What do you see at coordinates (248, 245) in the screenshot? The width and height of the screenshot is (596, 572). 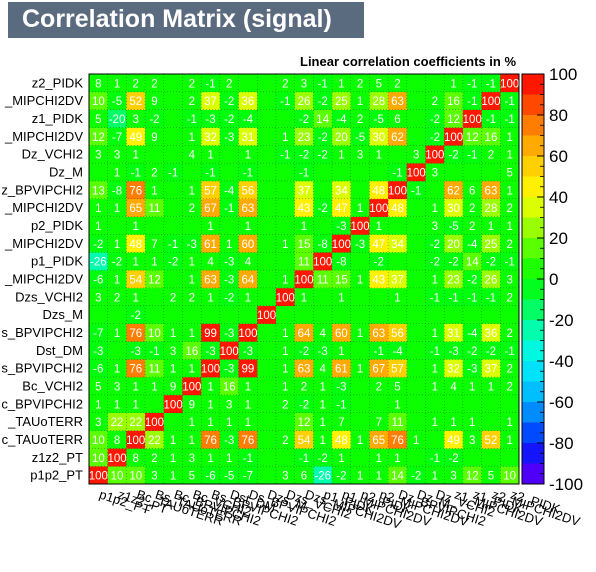 I see `cell-value-label: 60` at bounding box center [248, 245].